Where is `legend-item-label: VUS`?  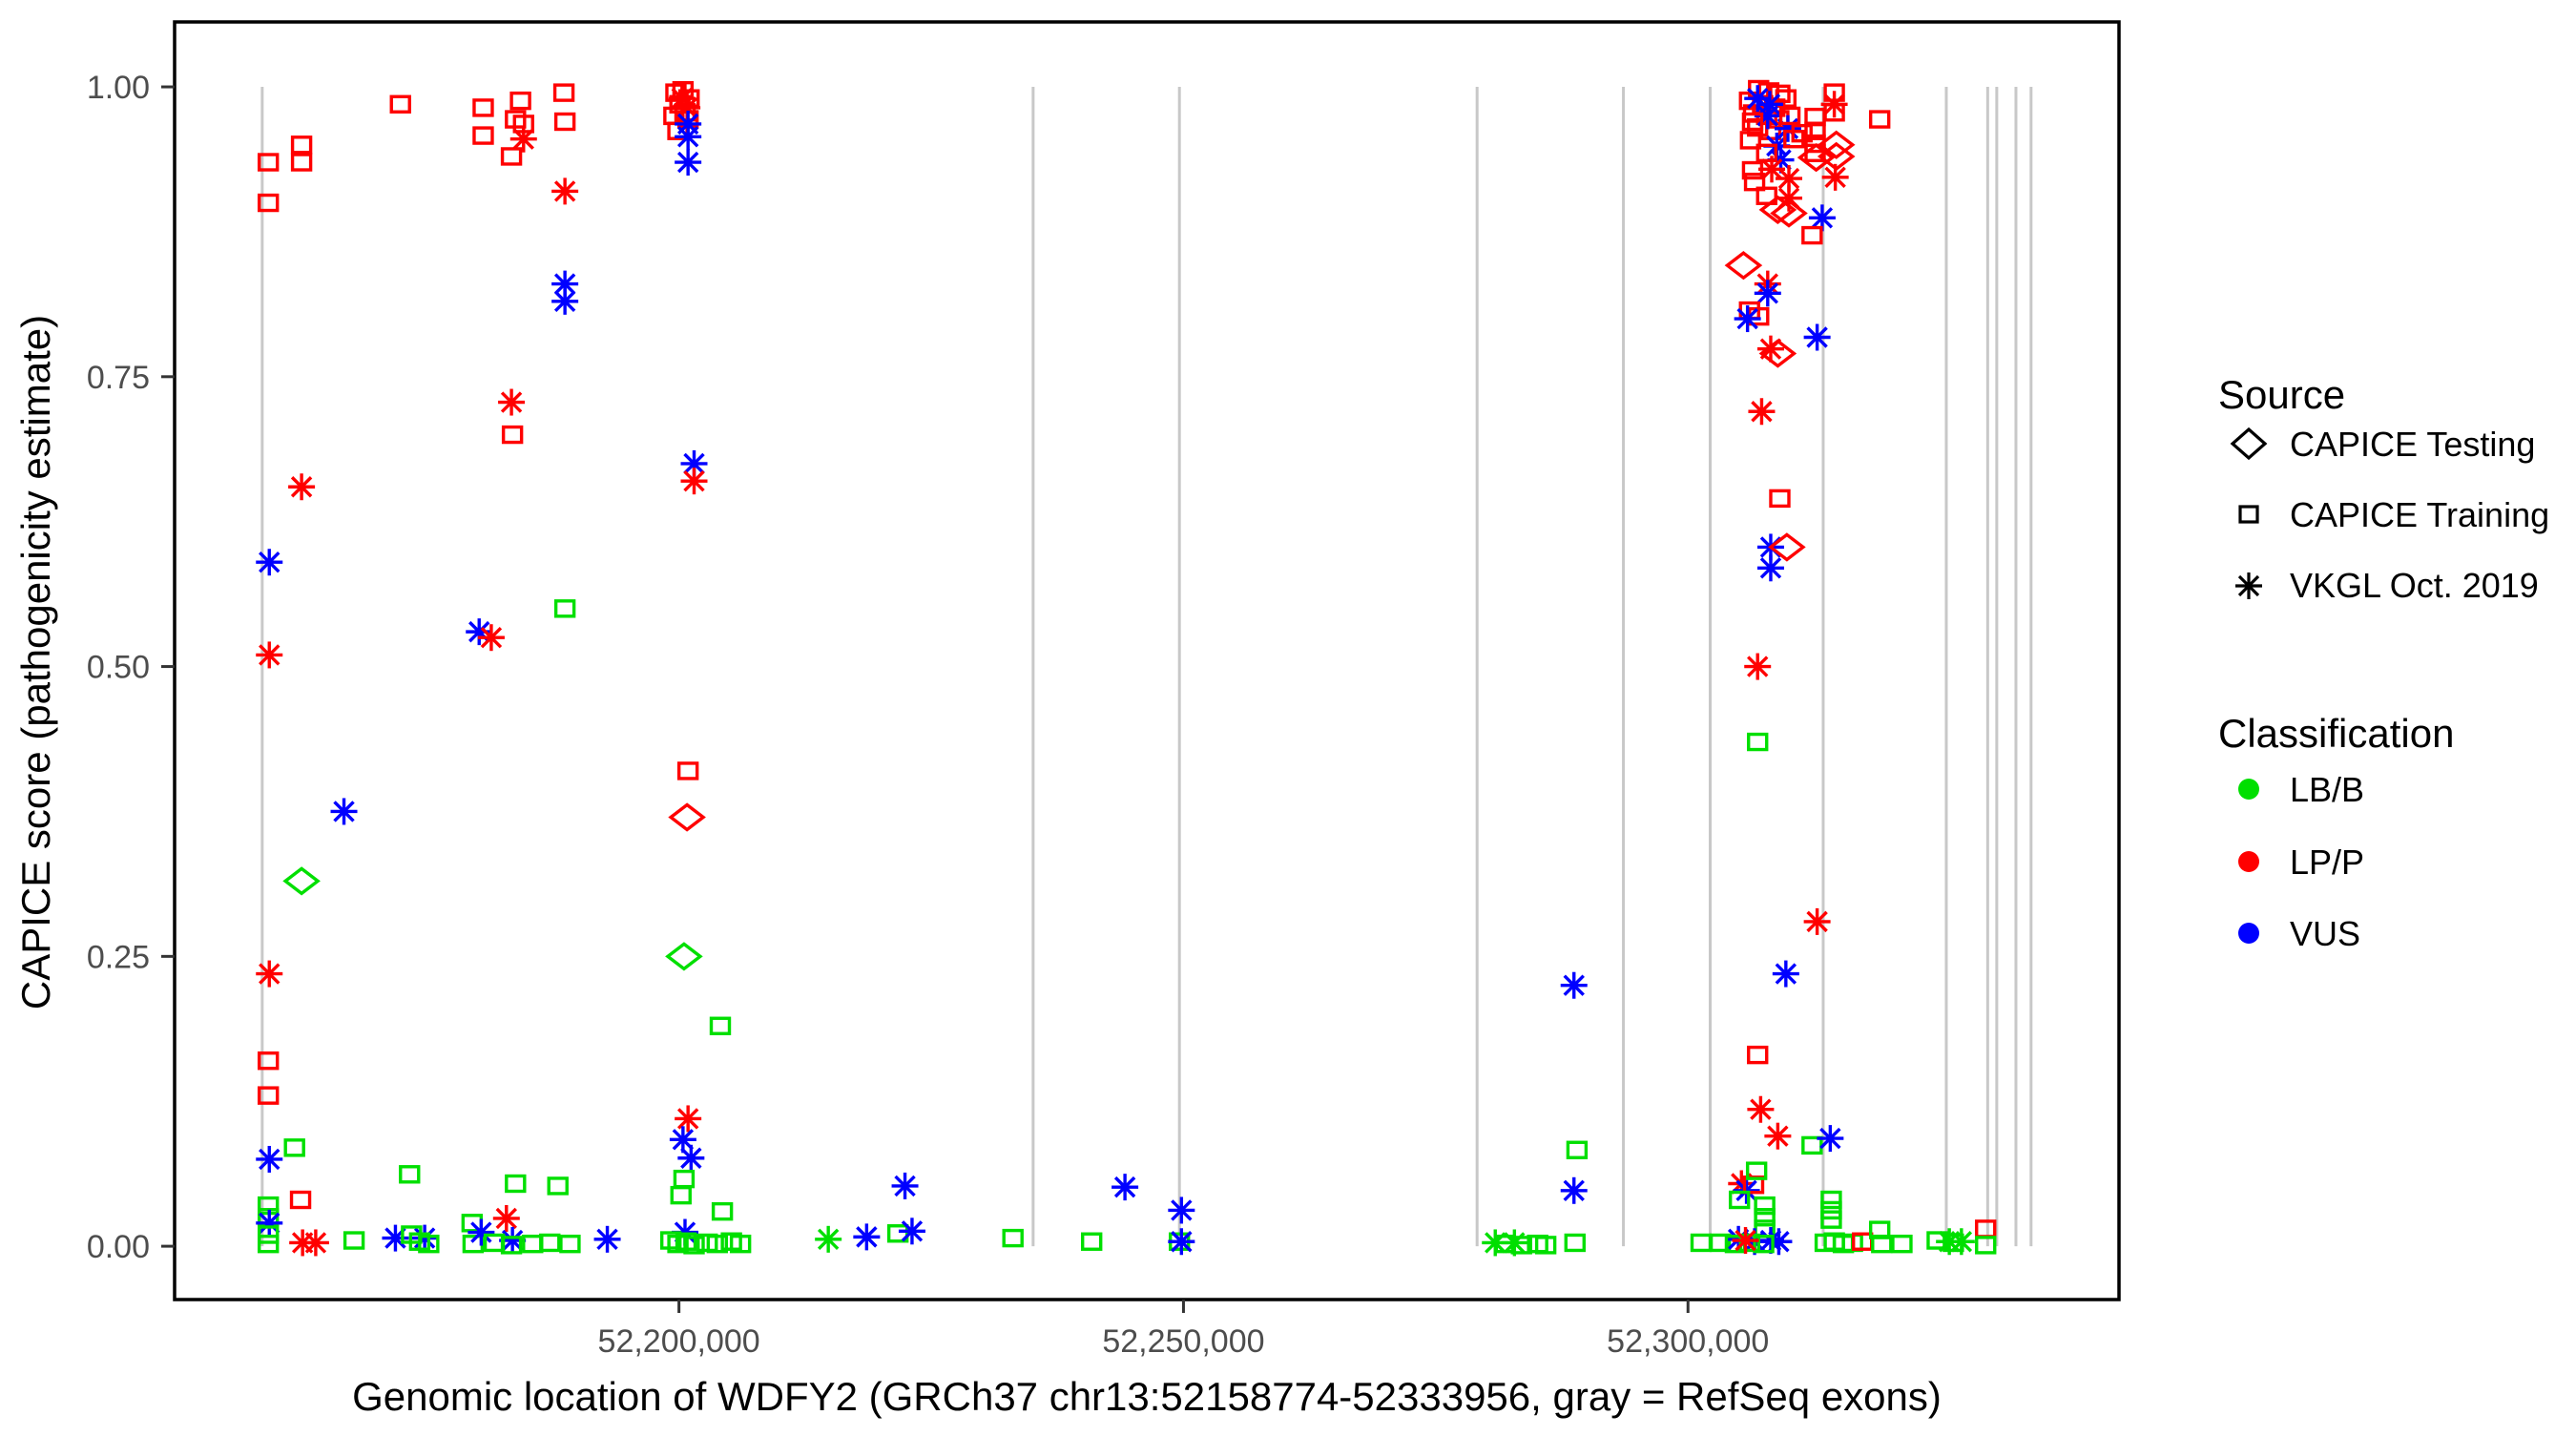
legend-item-label: VUS is located at coordinates (2325, 933).